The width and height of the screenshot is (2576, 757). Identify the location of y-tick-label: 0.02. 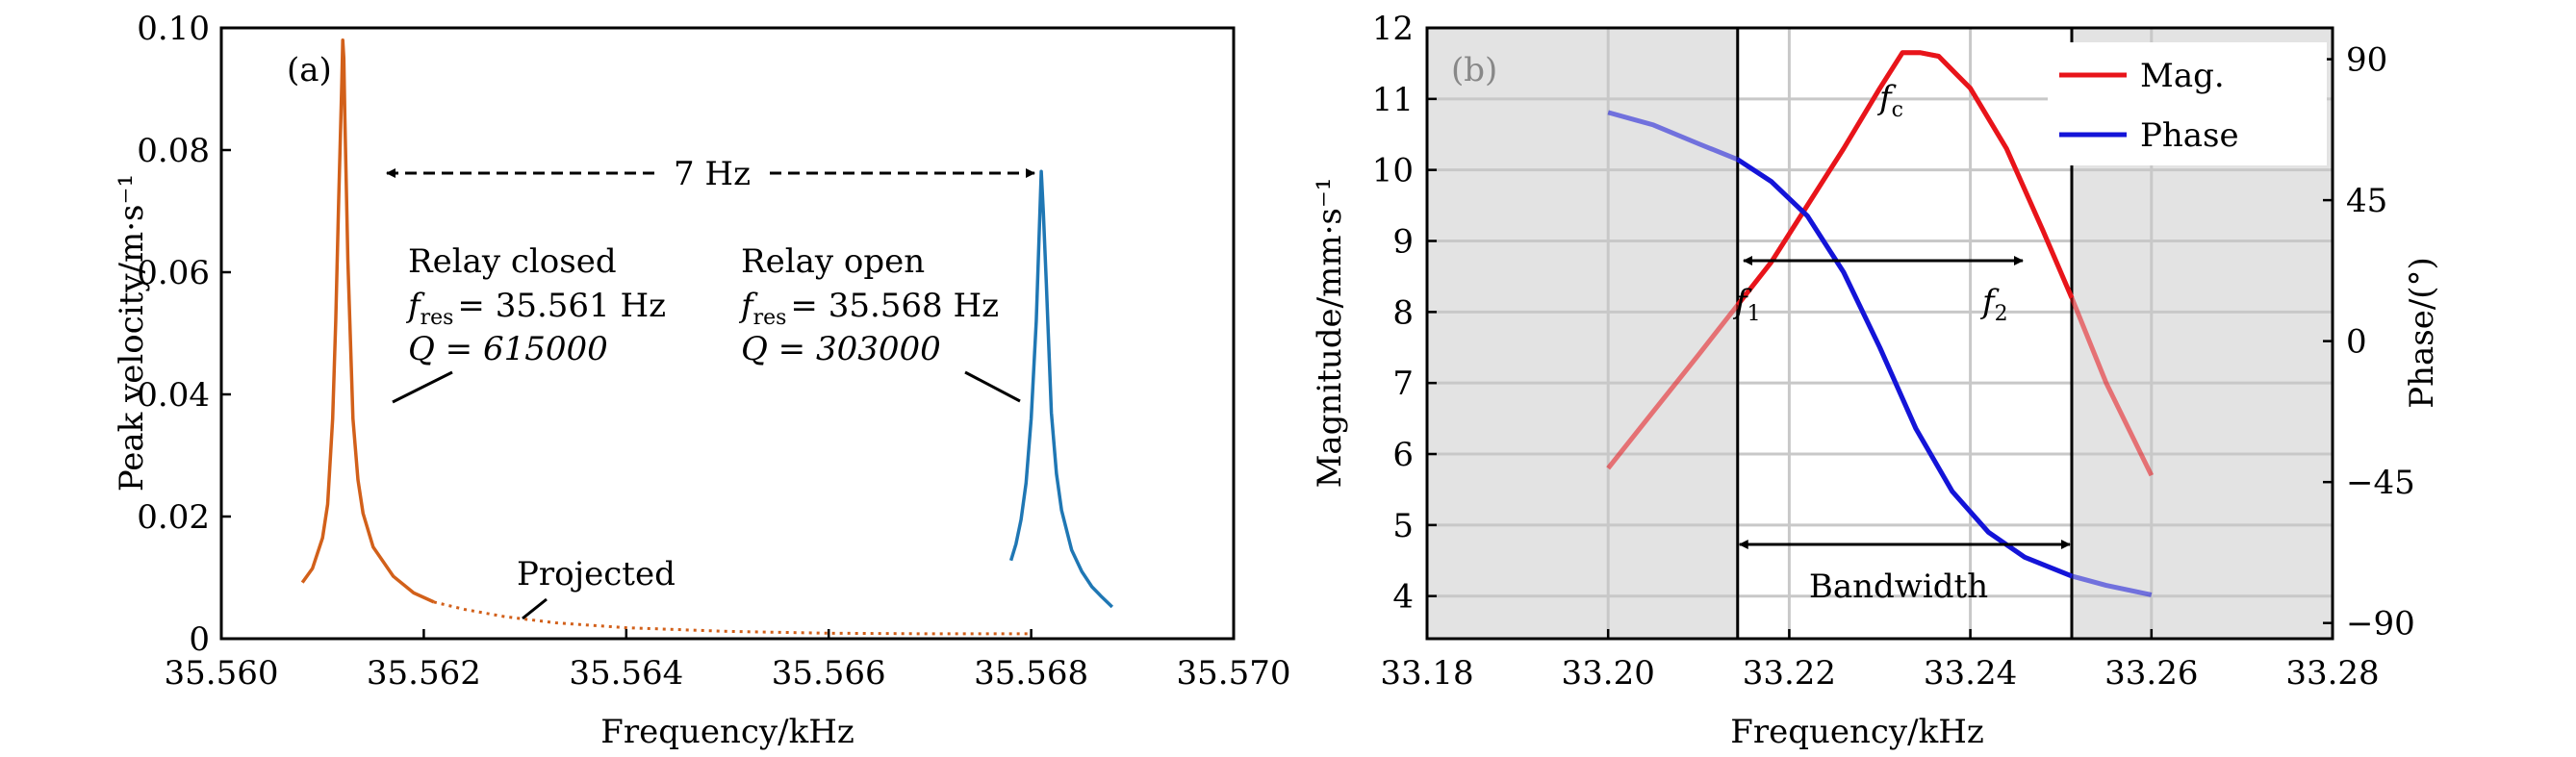
(173, 517).